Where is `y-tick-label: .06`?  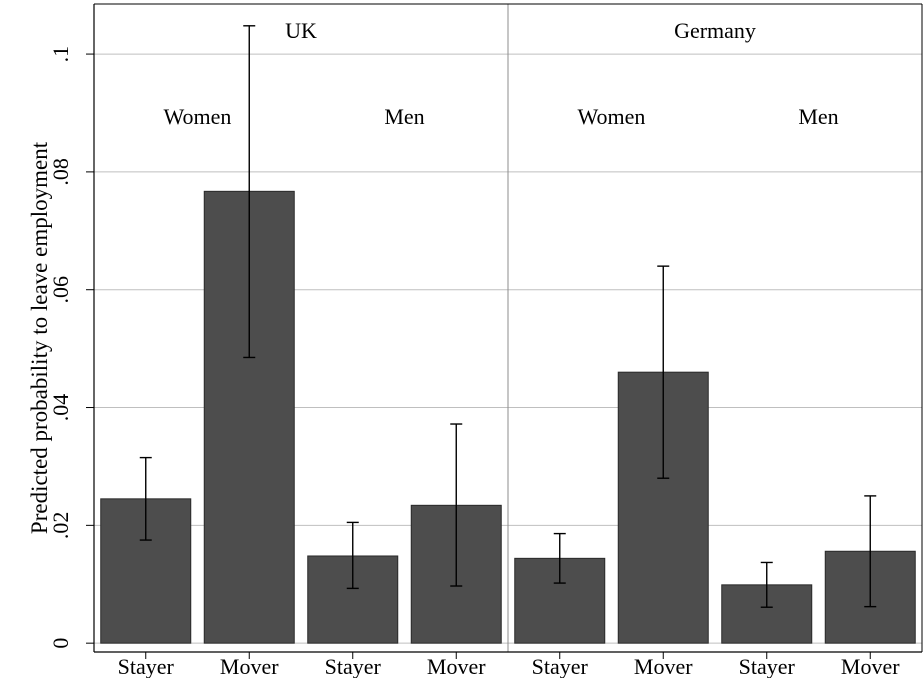
y-tick-label: .06 is located at coordinates (60, 290).